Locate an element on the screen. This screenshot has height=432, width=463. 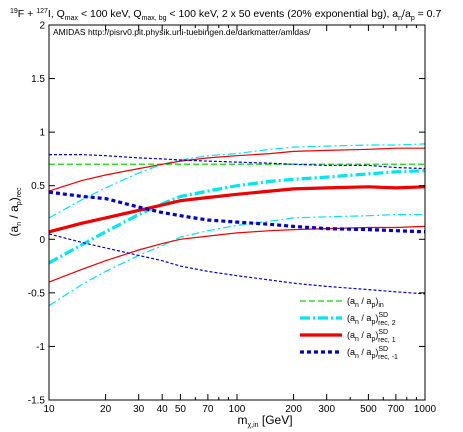
x-tick-label: 100 is located at coordinates (237, 409).